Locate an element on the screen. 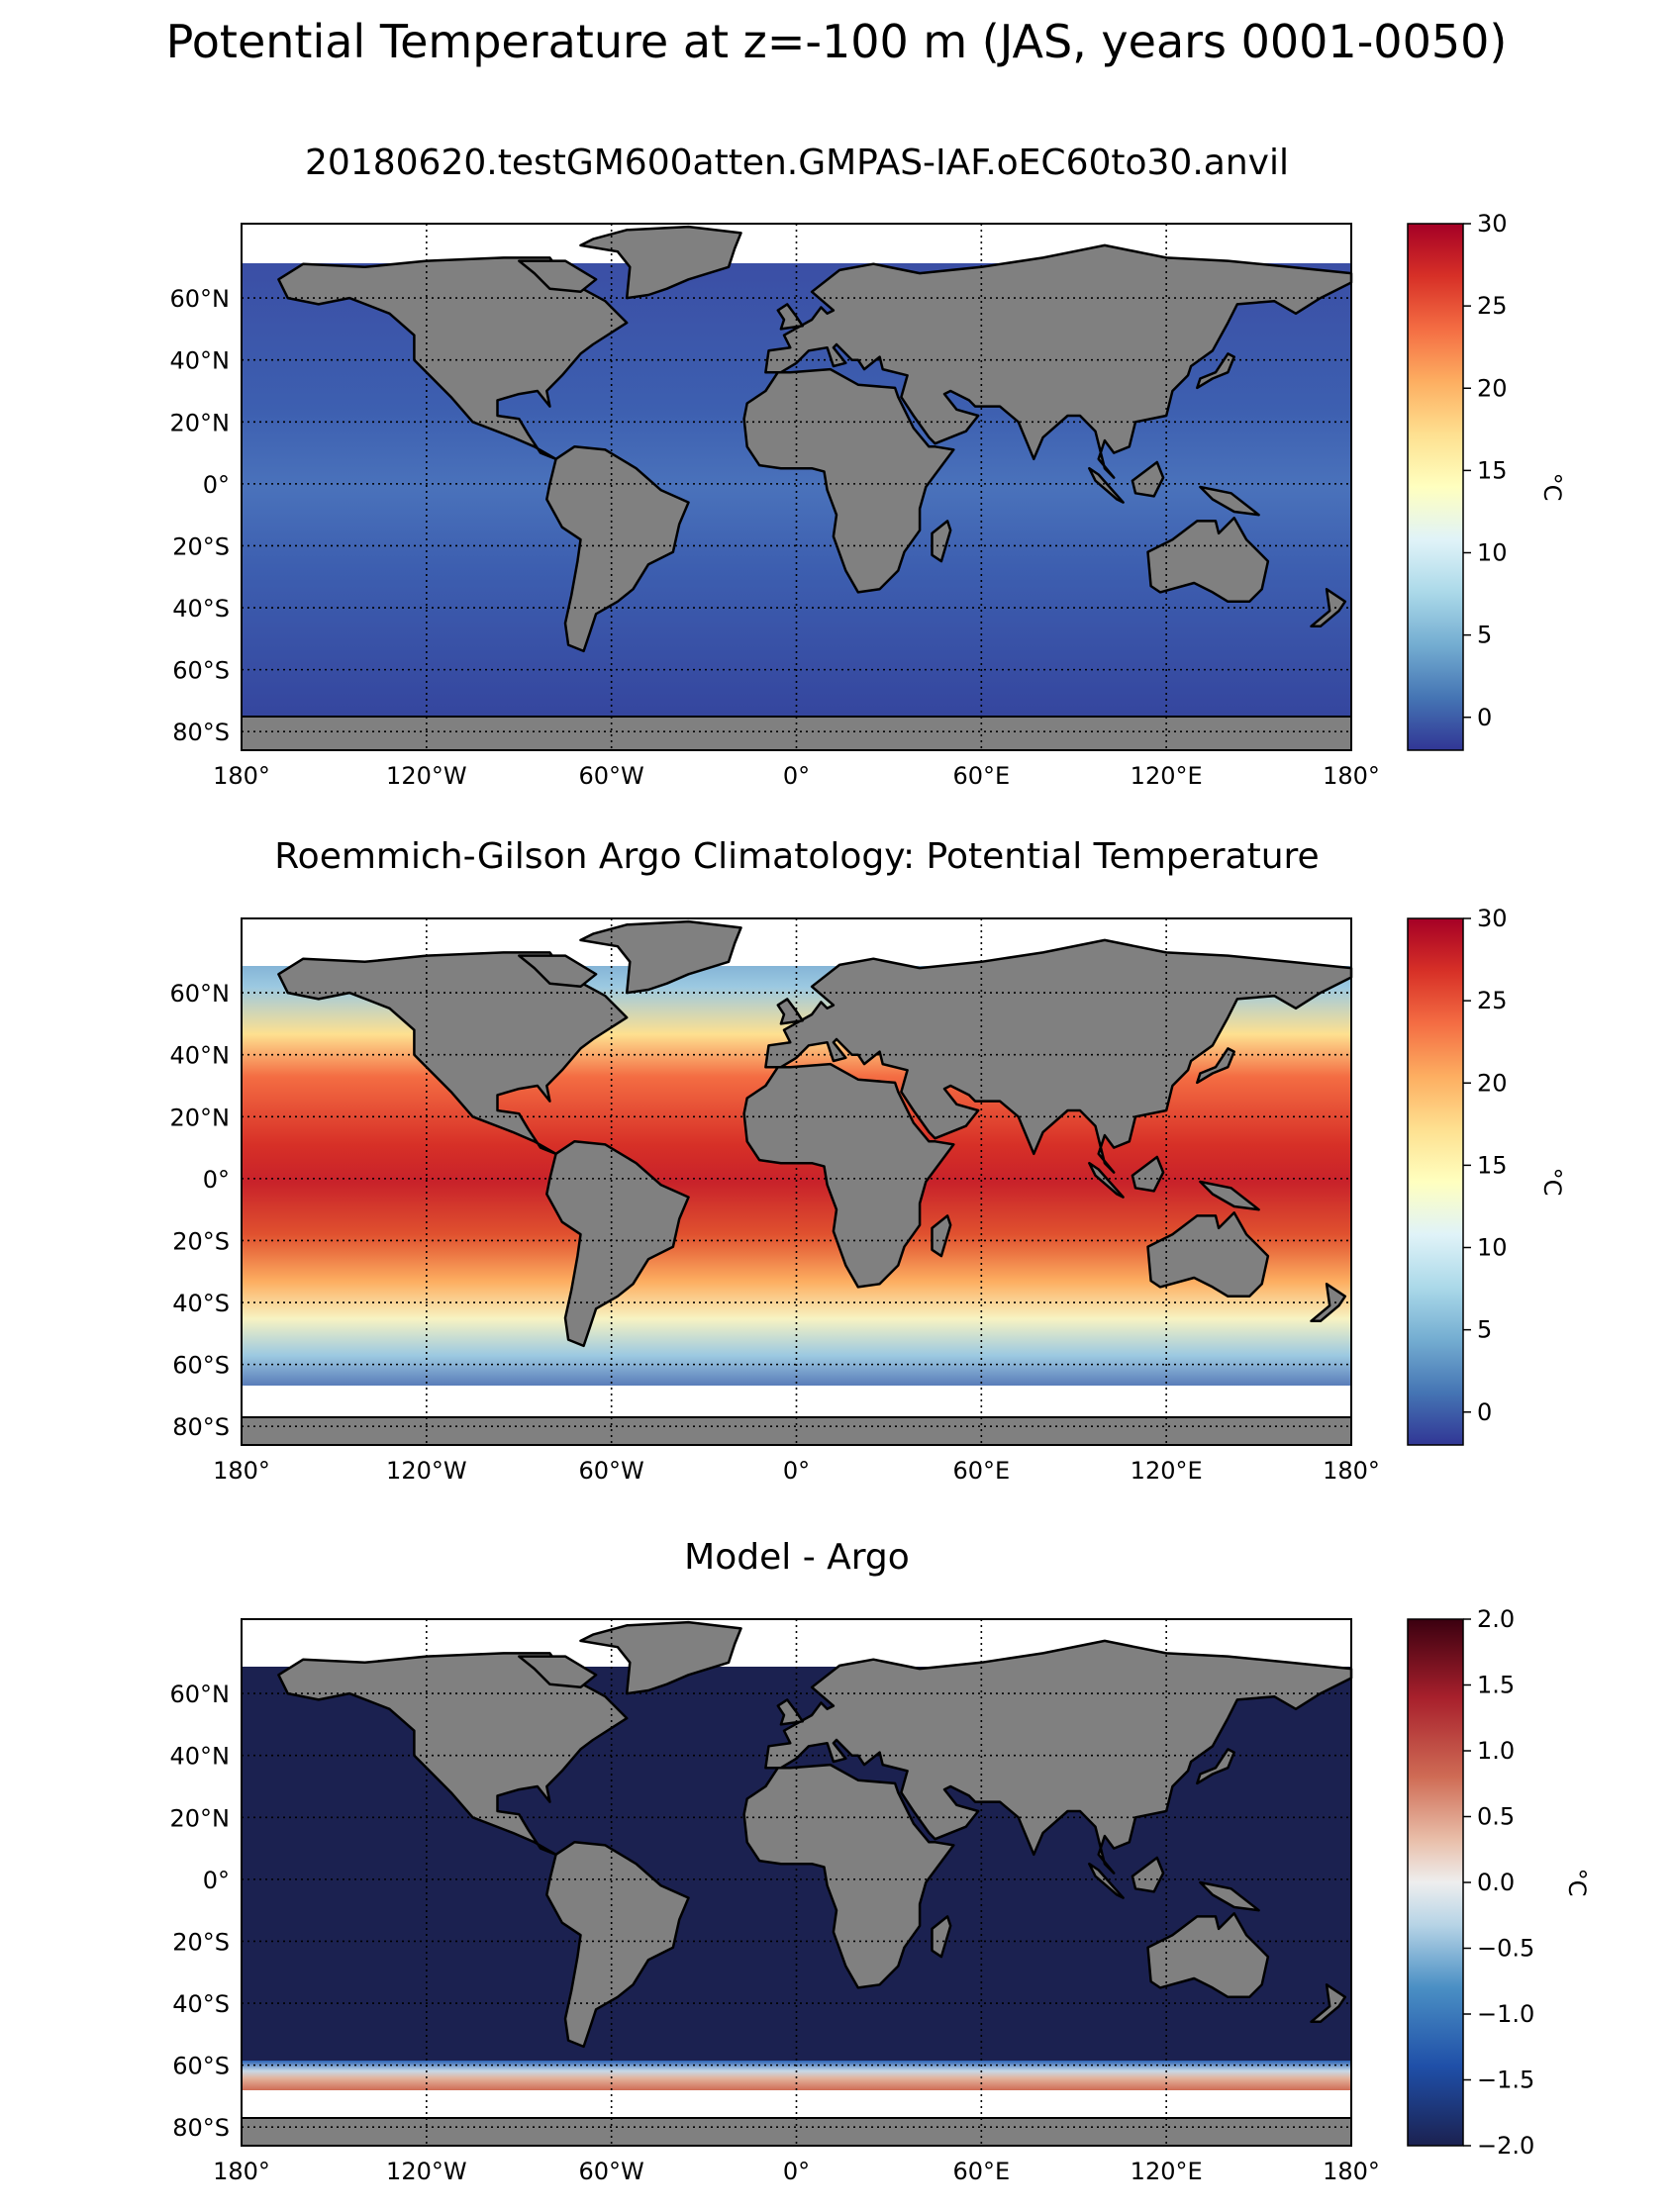 The image size is (1673, 2212). colorbar-tick-label: 0.0 is located at coordinates (1496, 1882).